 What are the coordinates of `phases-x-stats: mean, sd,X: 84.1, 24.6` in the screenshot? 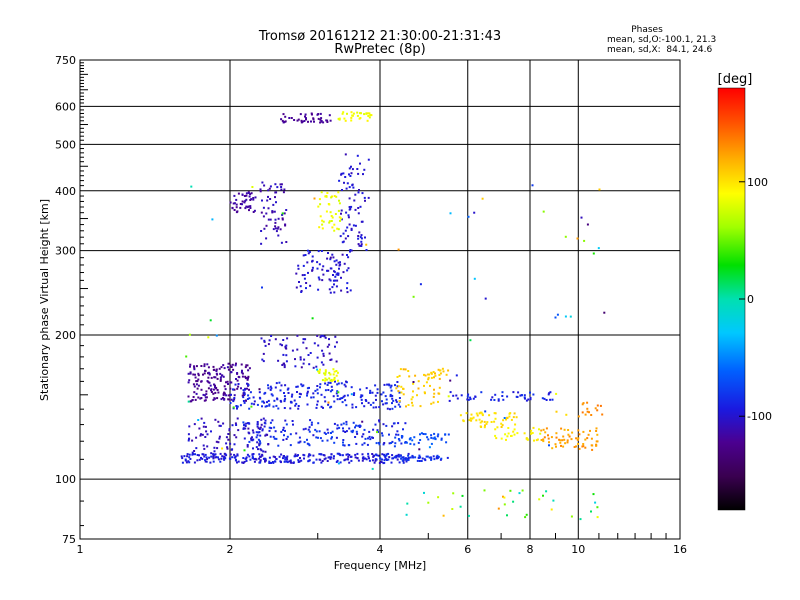 It's located at (660, 50).